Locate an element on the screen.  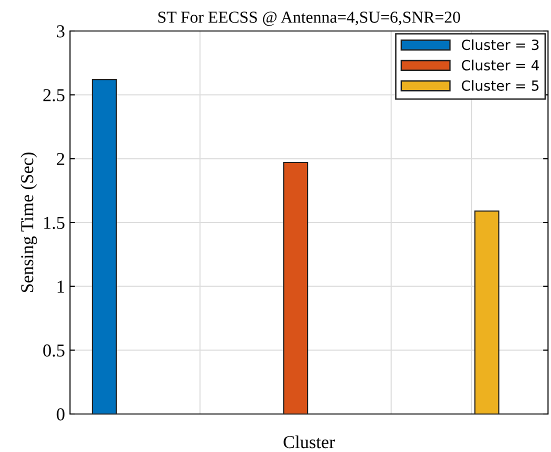
legend-label: Cluster = 3 is located at coordinates (500, 44).